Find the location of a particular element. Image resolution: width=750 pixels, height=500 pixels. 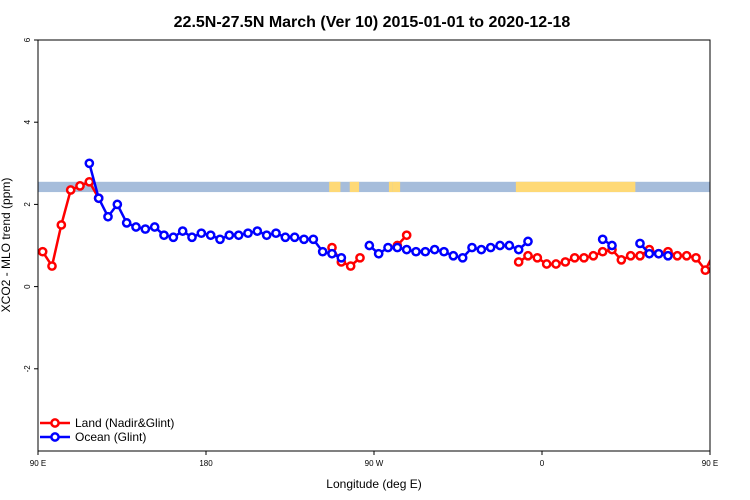

x-tick-label: 180 is located at coordinates (206, 463).